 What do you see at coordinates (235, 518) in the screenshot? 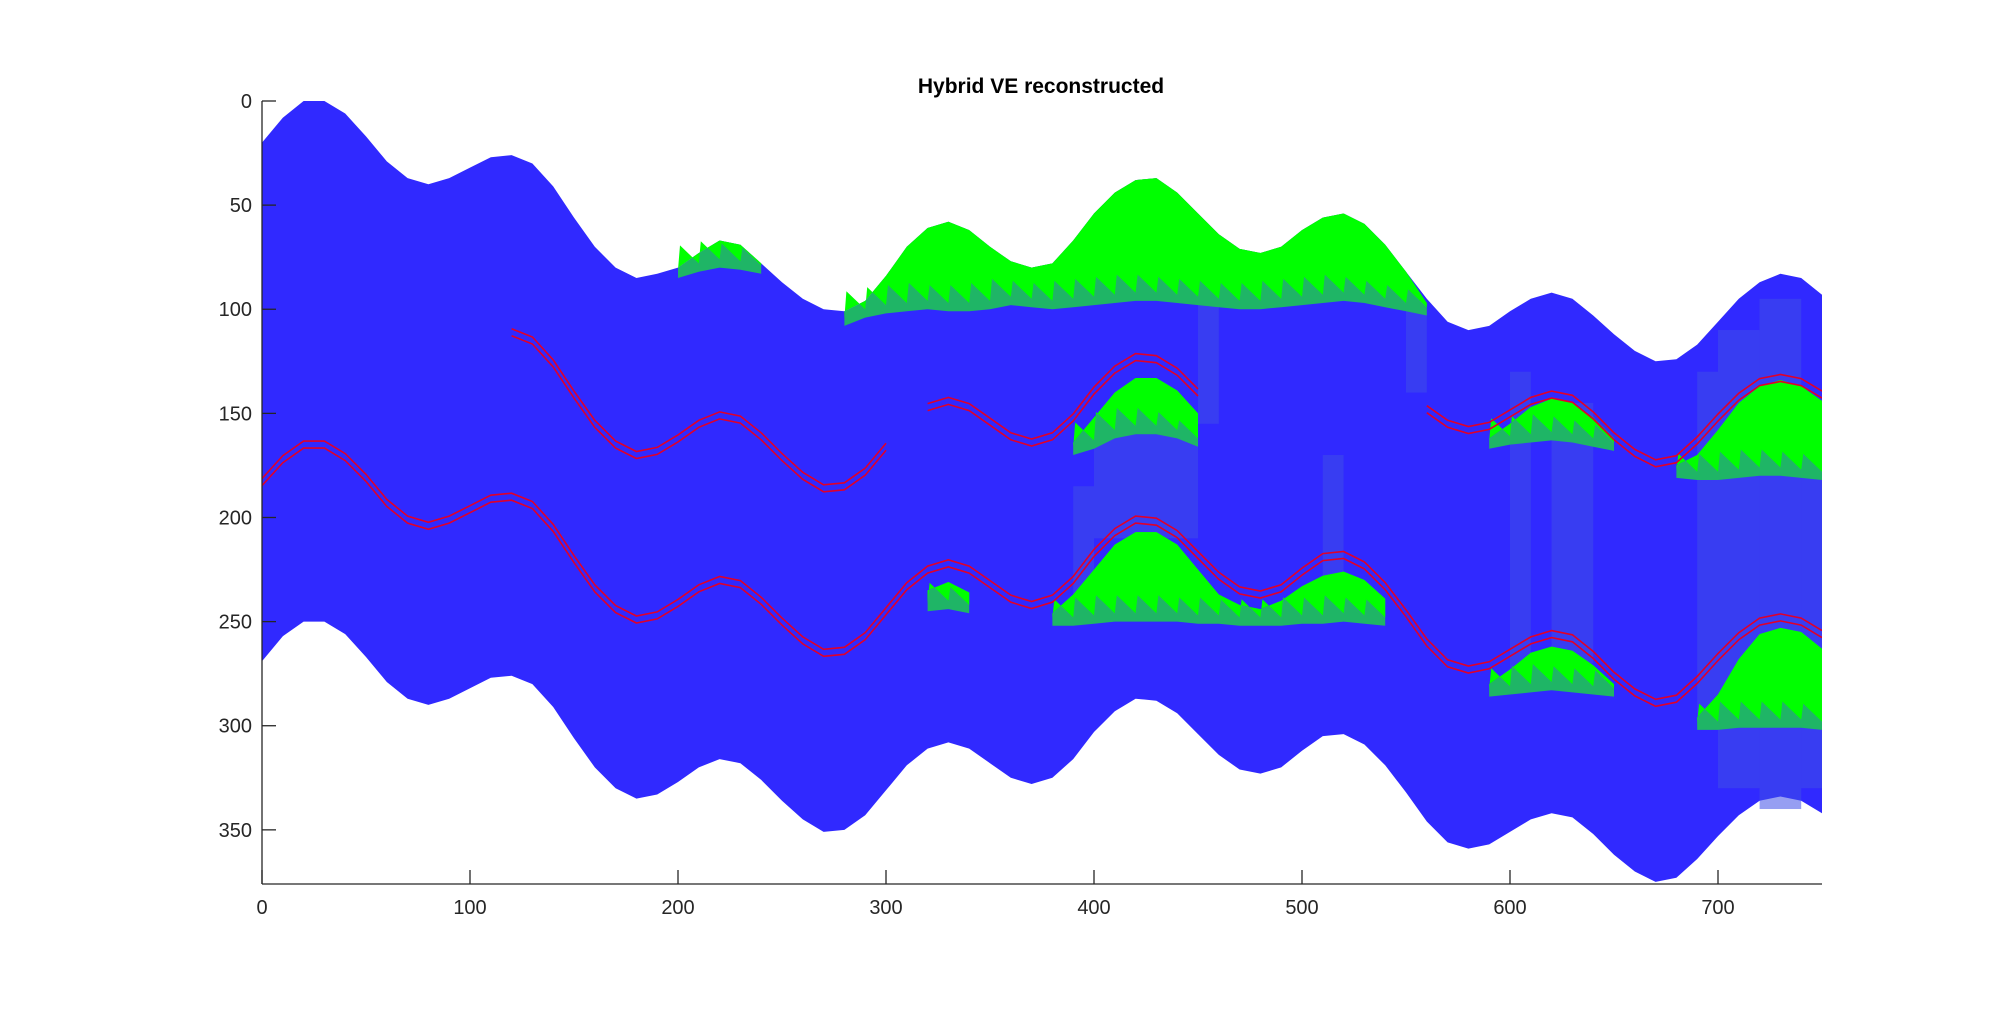
I see `y-tick-label-200: 200` at bounding box center [235, 518].